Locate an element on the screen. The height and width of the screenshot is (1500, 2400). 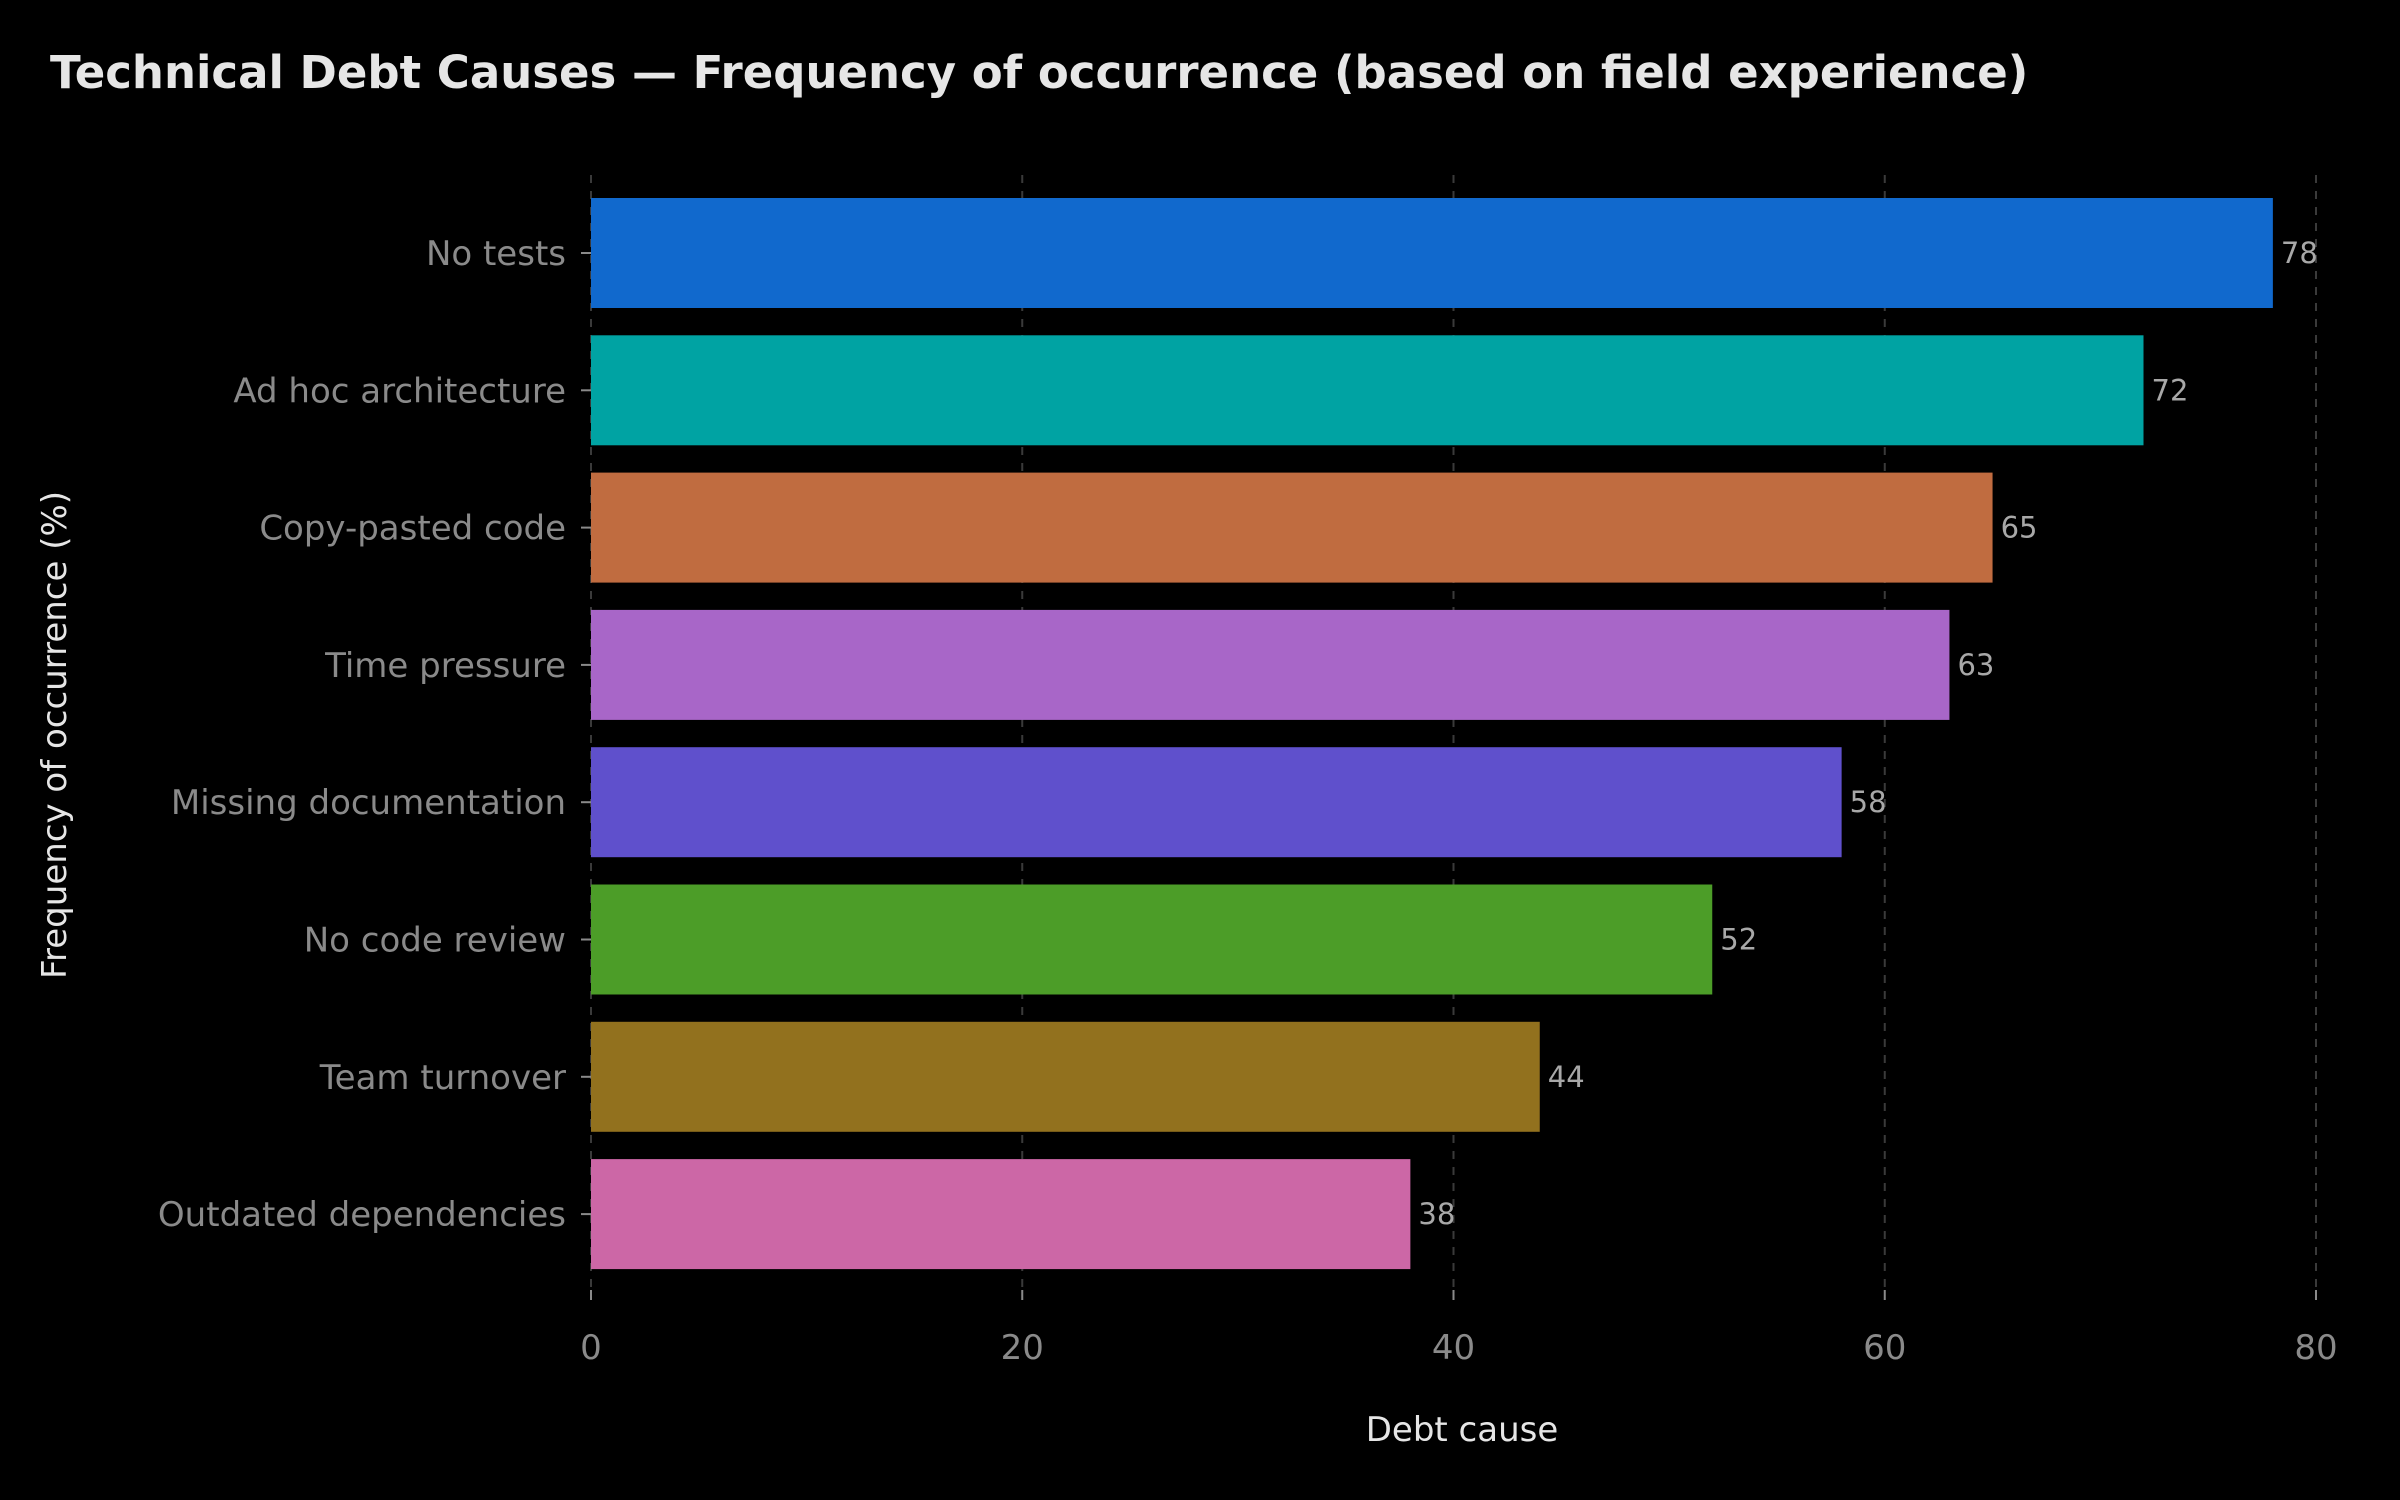
category-label: Missing documentation is located at coordinates (368, 803).